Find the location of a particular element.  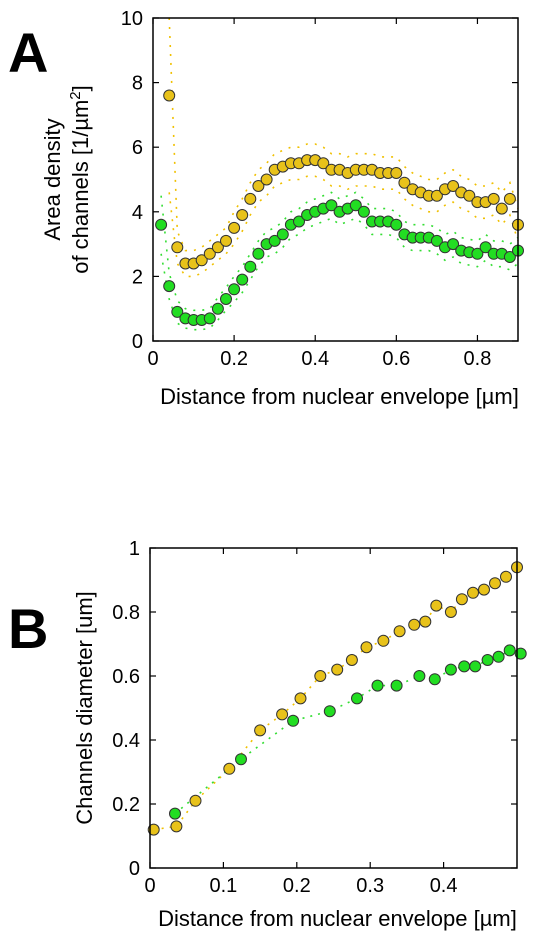

y-axis-label: Channels diameter [um] is located at coordinates (84, 708).